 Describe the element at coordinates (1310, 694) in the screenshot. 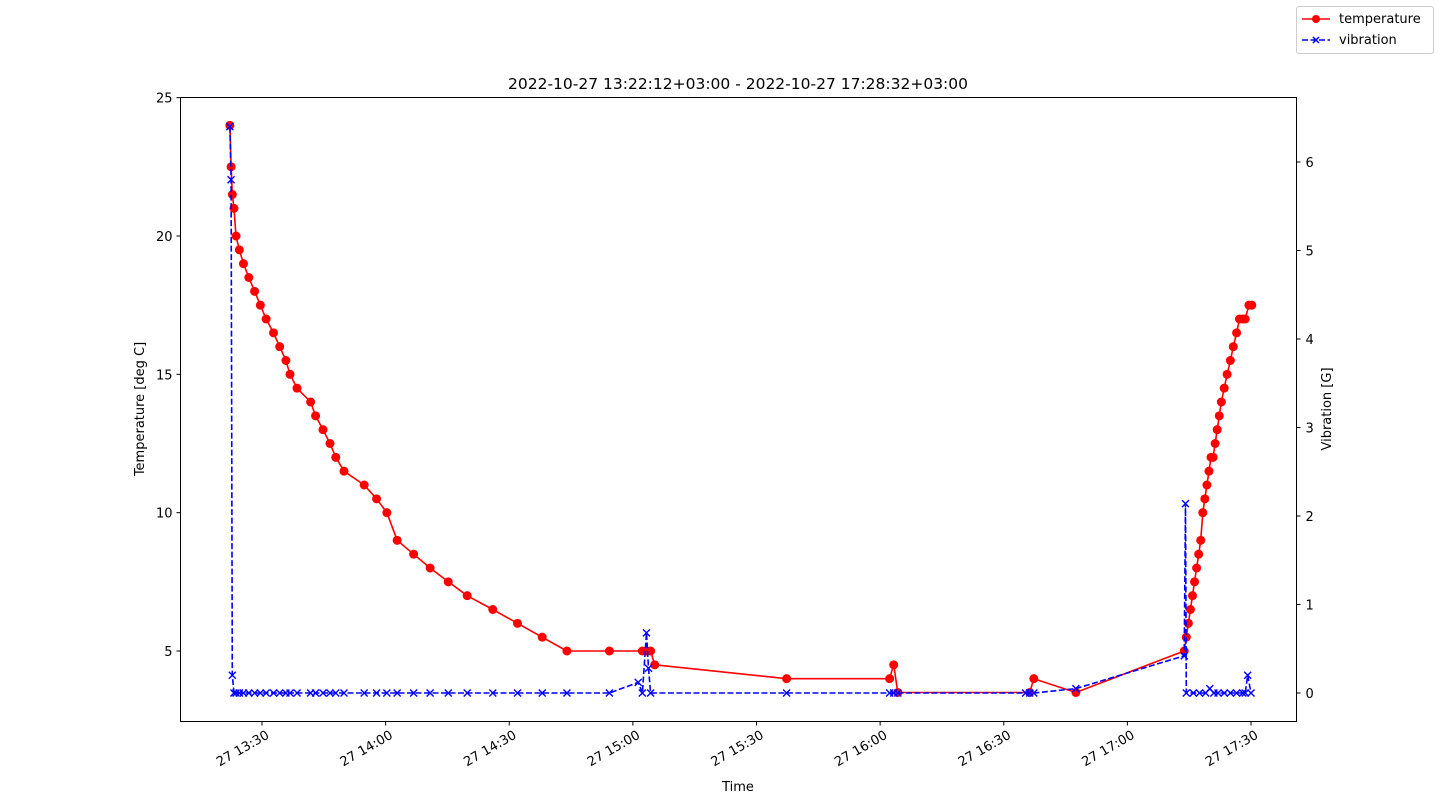

I see `y2-tick-label: 0` at that location.